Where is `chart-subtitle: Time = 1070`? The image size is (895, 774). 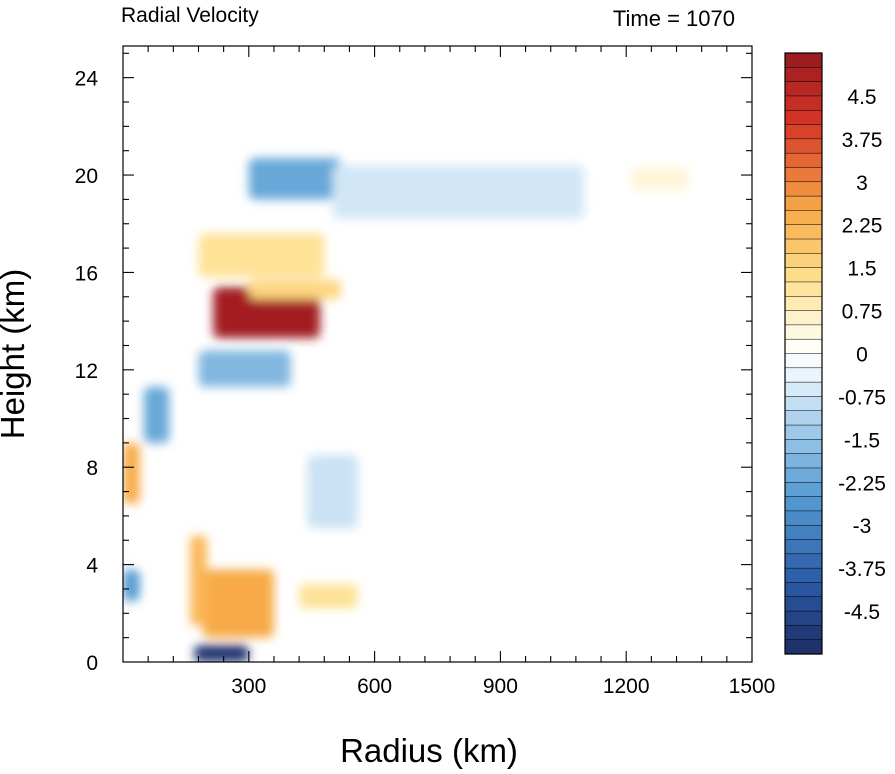 chart-subtitle: Time = 1070 is located at coordinates (674, 18).